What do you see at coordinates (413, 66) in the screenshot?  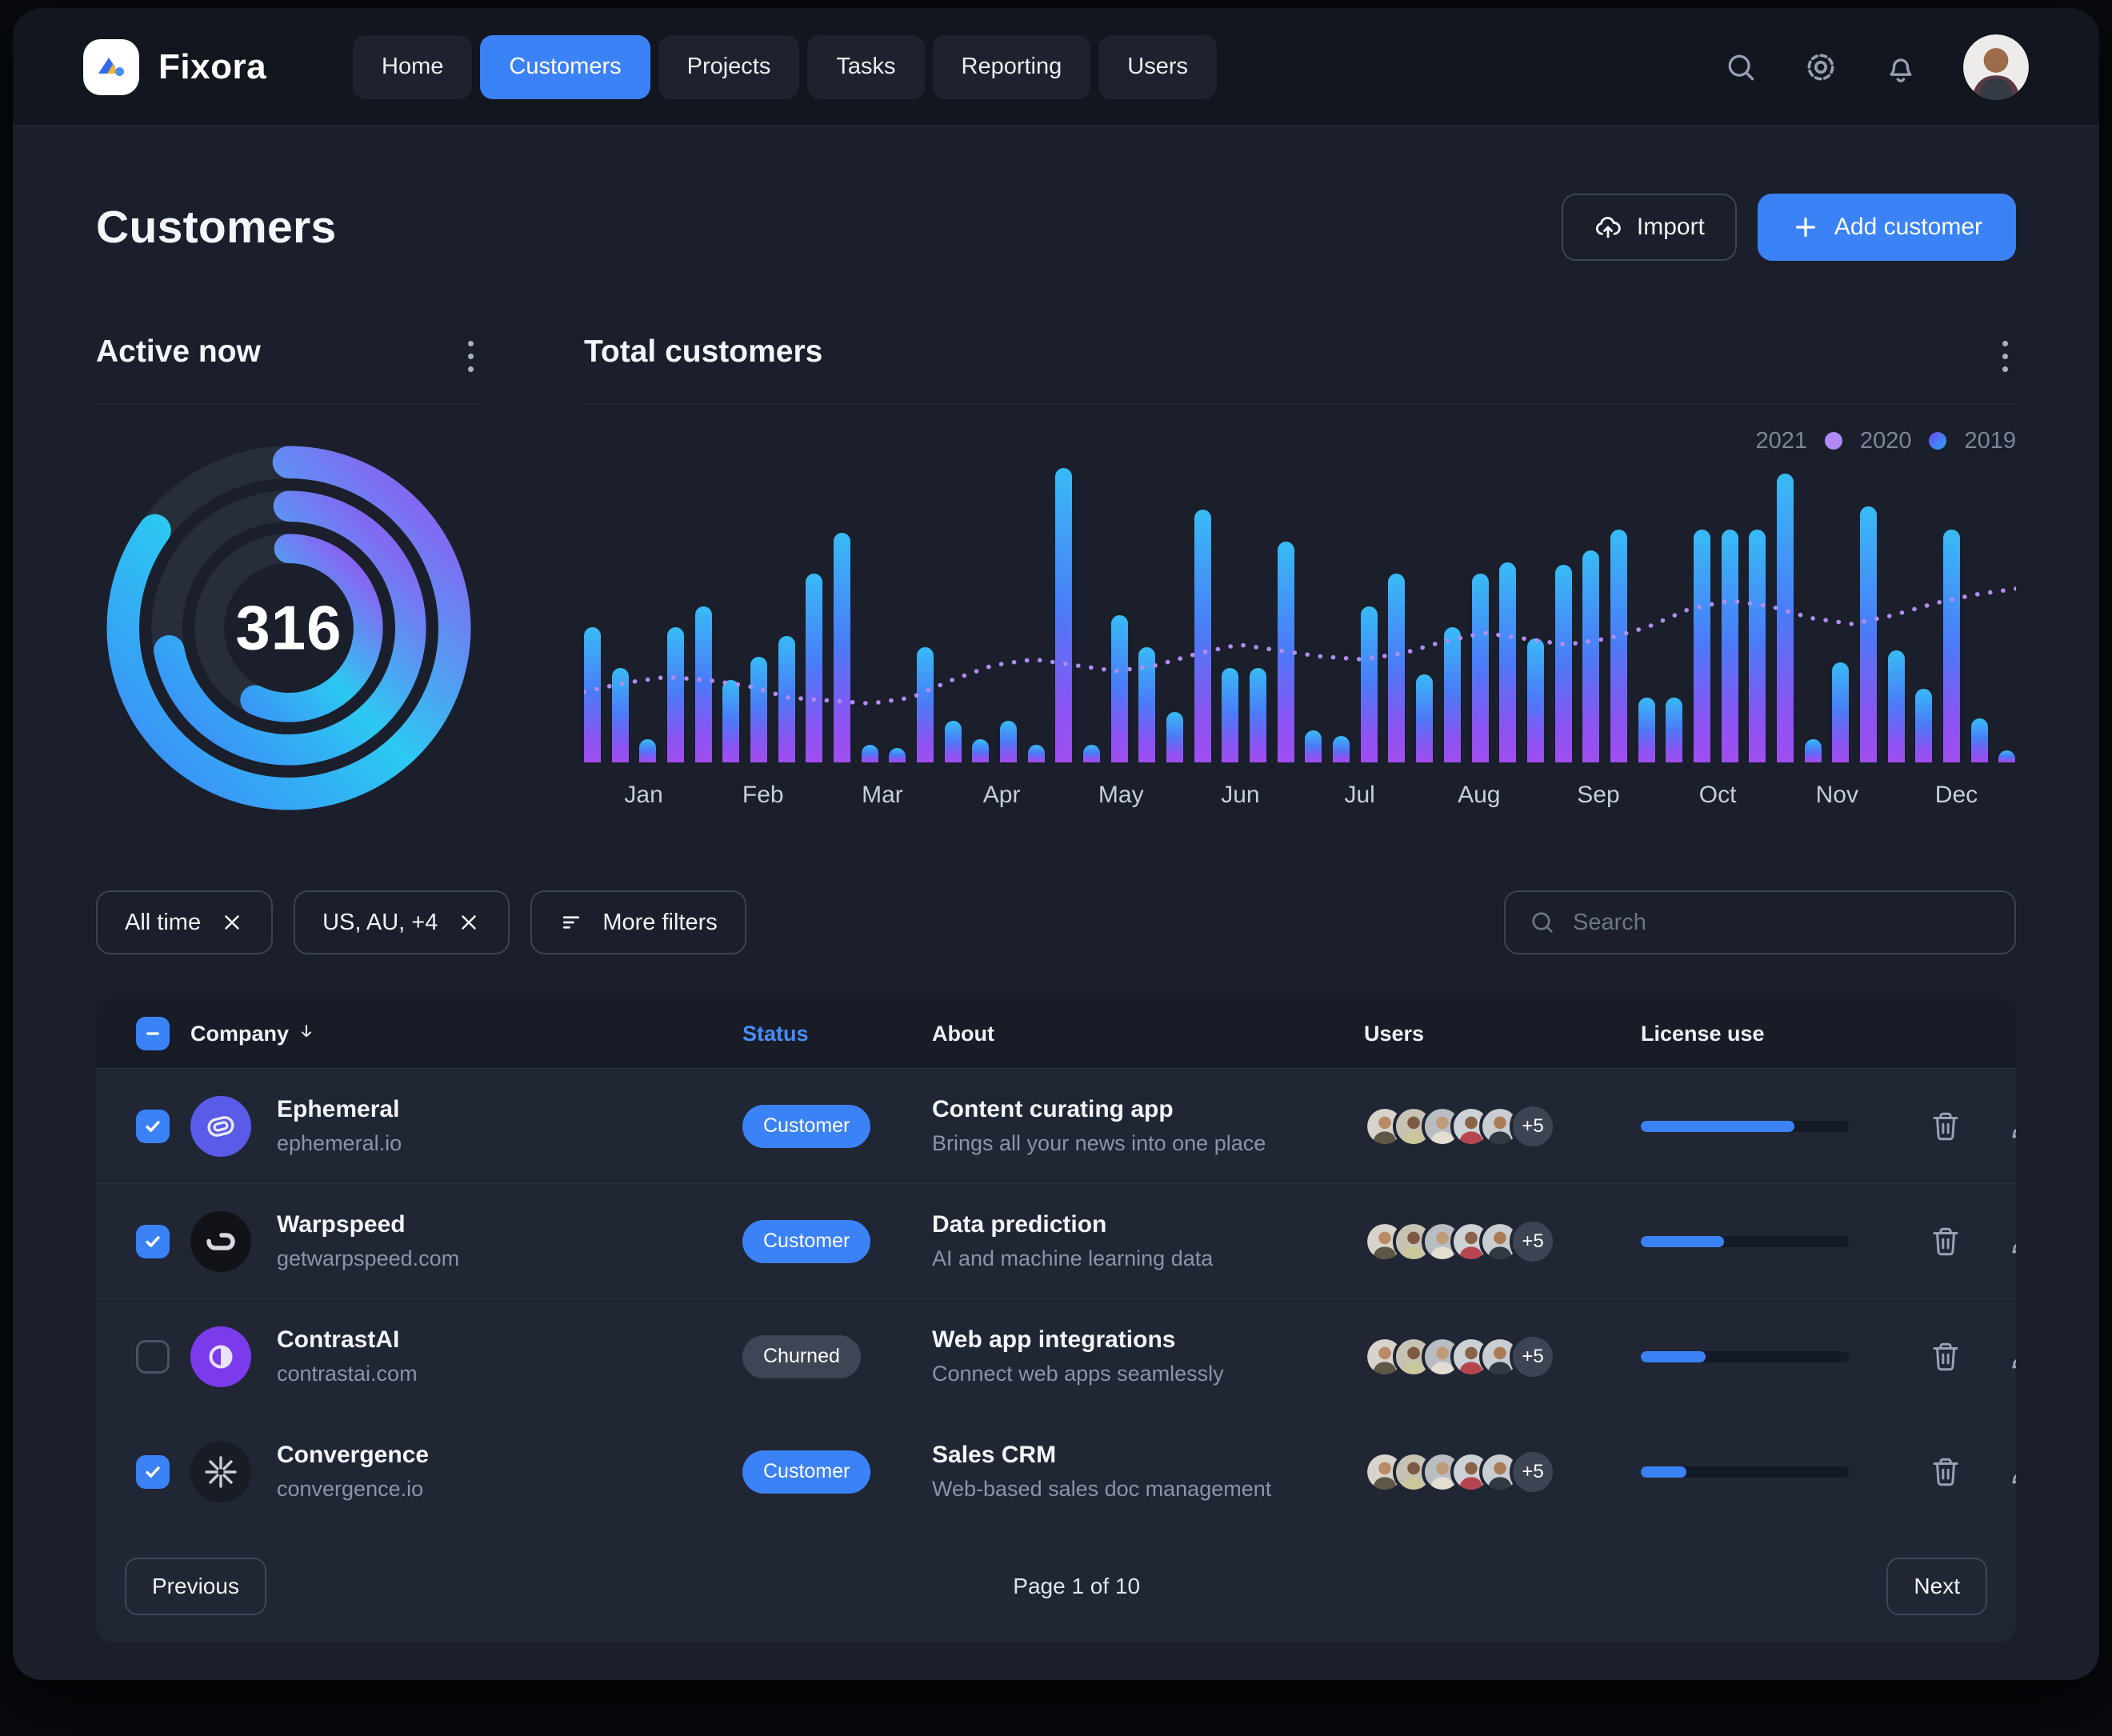 I see `nav-item-home: Home` at bounding box center [413, 66].